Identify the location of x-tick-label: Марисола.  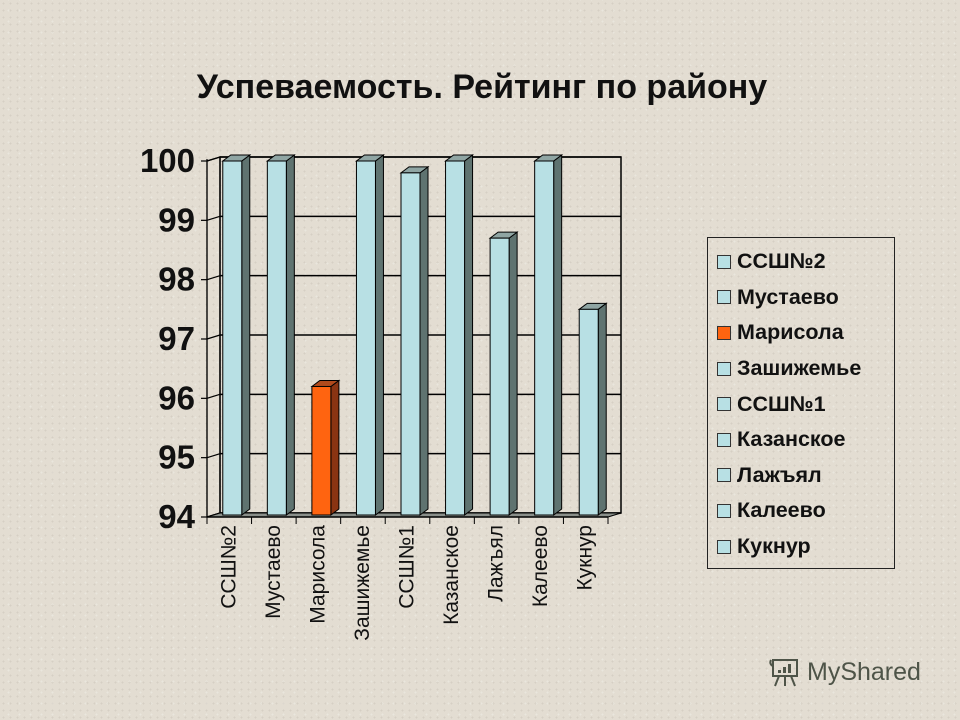
(317, 574).